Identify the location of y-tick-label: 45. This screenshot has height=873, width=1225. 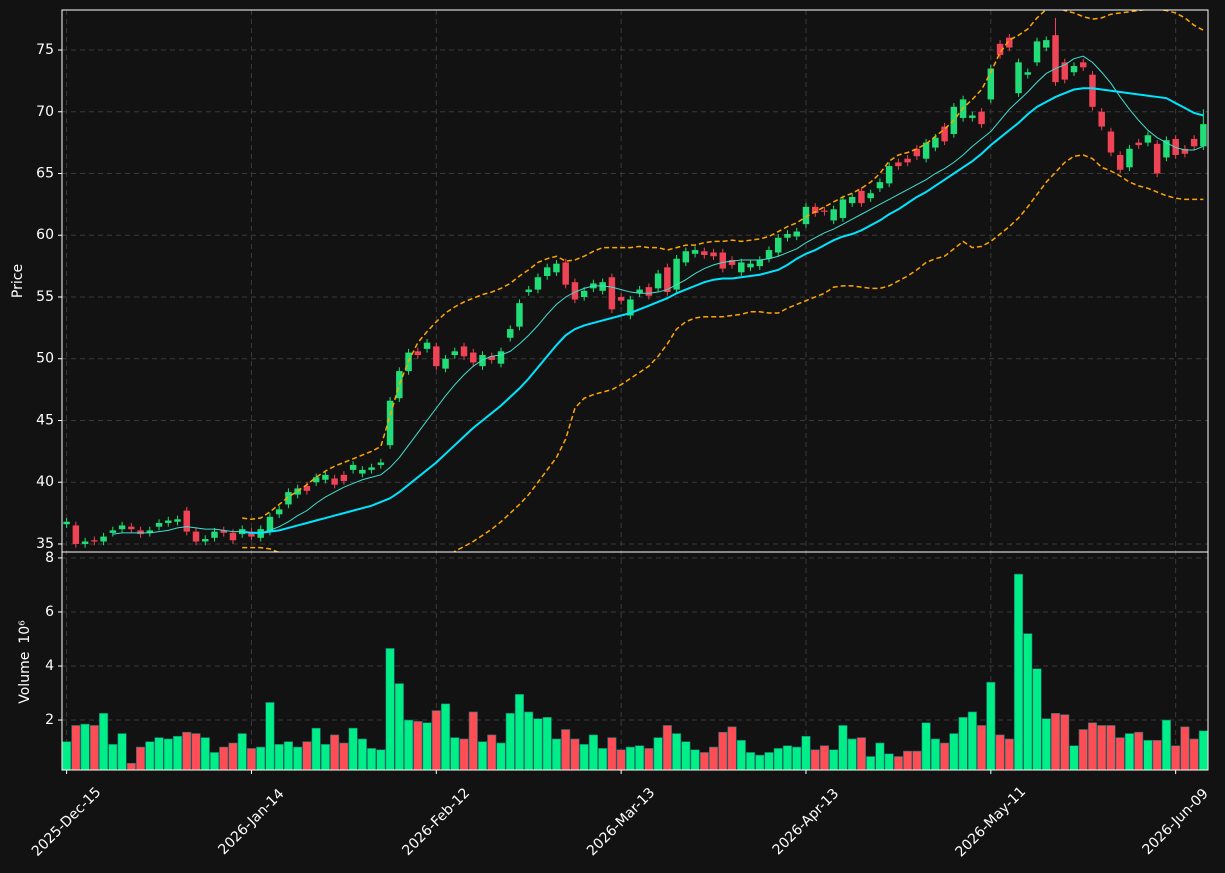
(45, 420).